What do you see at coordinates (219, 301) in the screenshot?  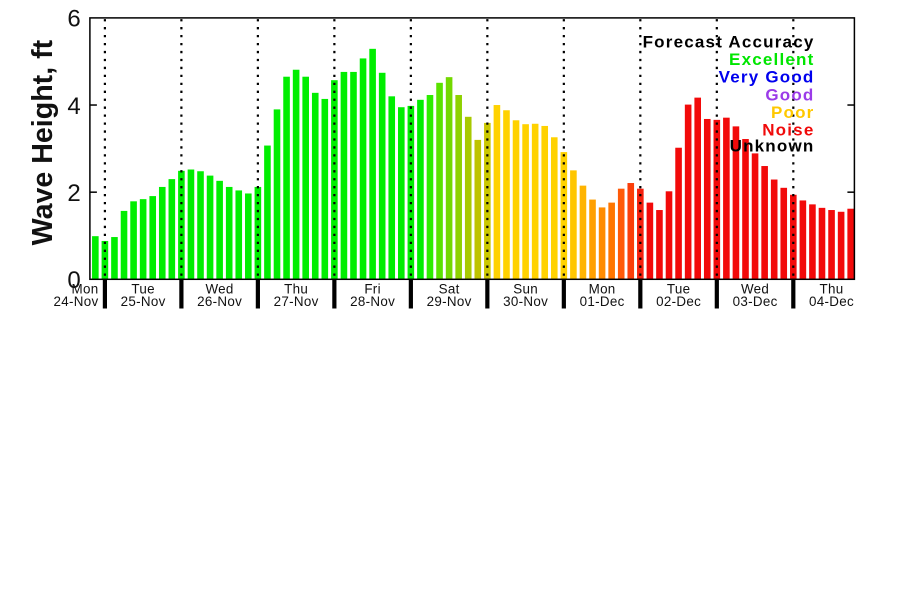 I see `svg-text: 26-Nov` at bounding box center [219, 301].